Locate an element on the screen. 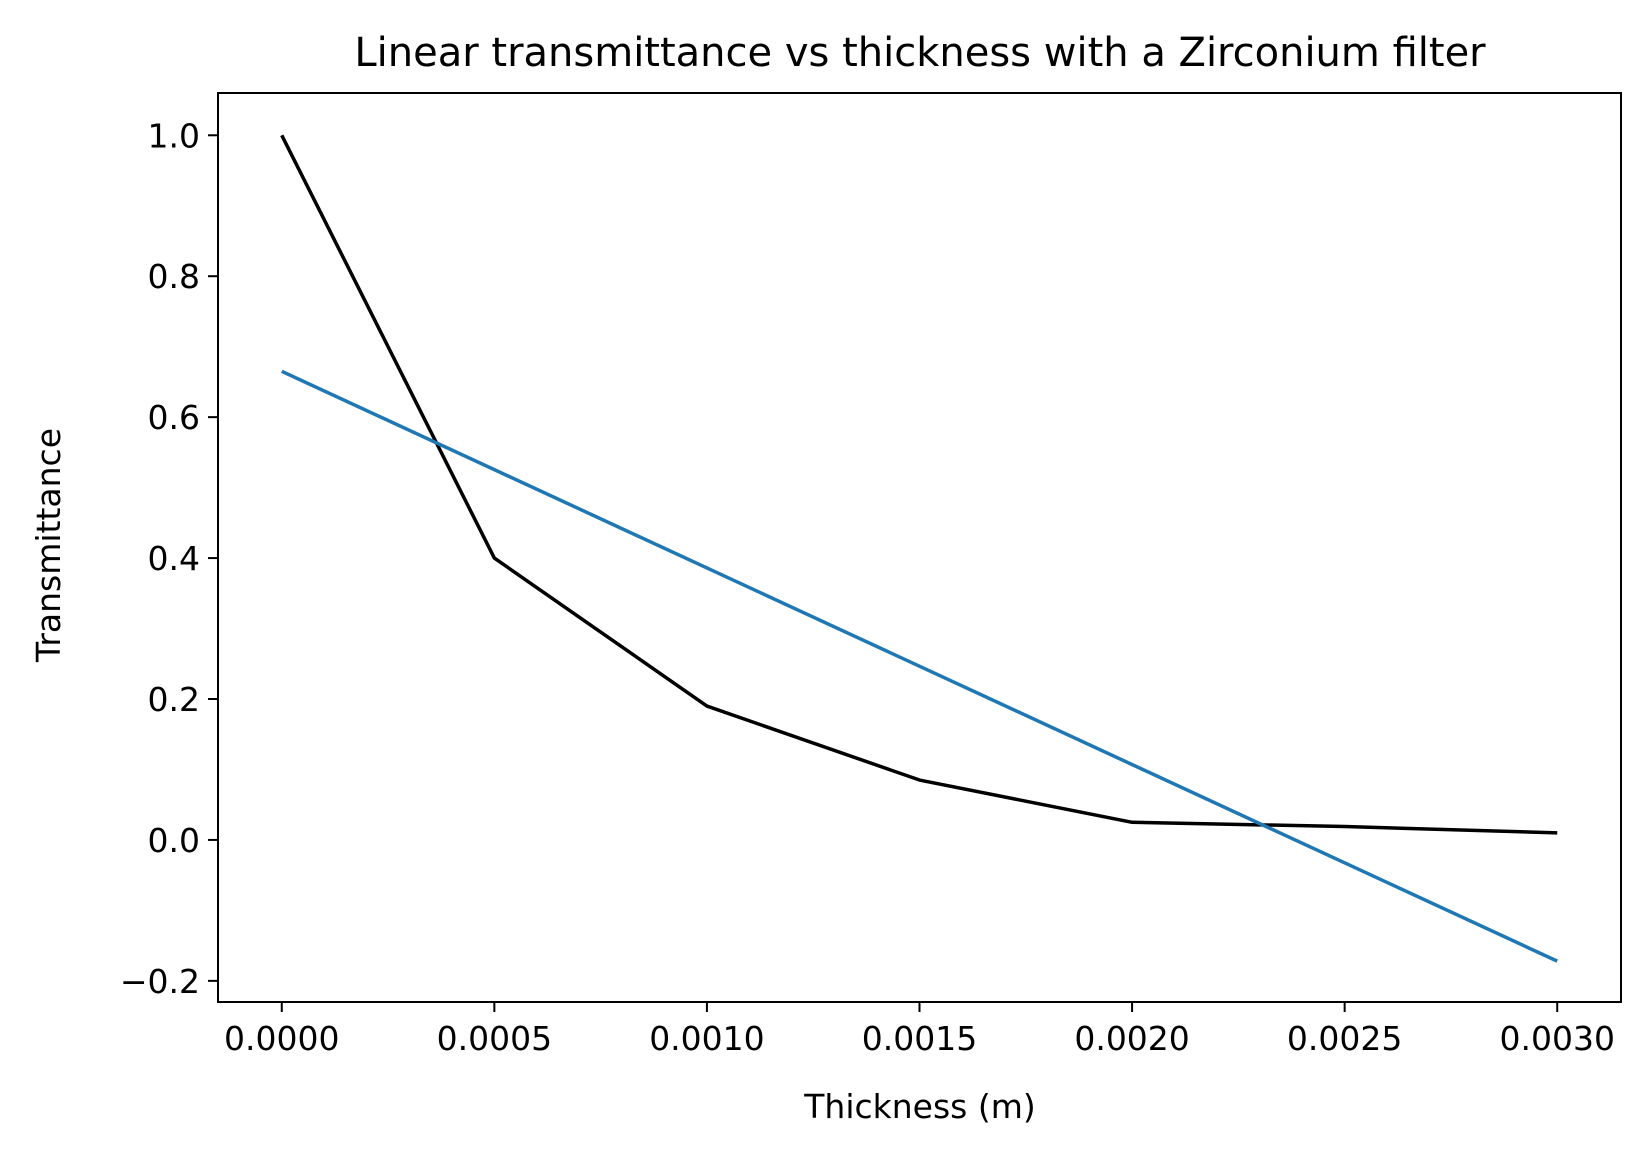 This screenshot has width=1652, height=1154. x-tick-label: 0.0030 is located at coordinates (1556, 1038).